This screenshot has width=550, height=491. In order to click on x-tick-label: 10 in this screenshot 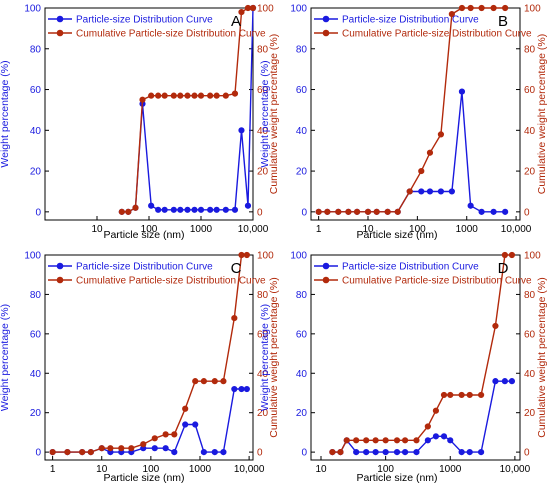, I will do `click(102, 469)`.